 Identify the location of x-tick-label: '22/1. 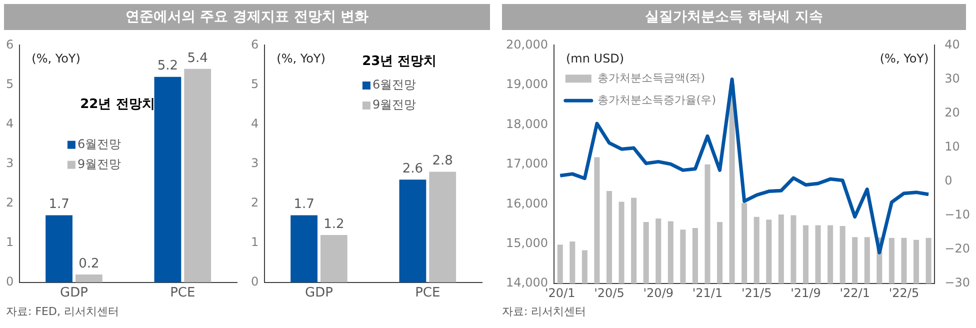
(855, 293).